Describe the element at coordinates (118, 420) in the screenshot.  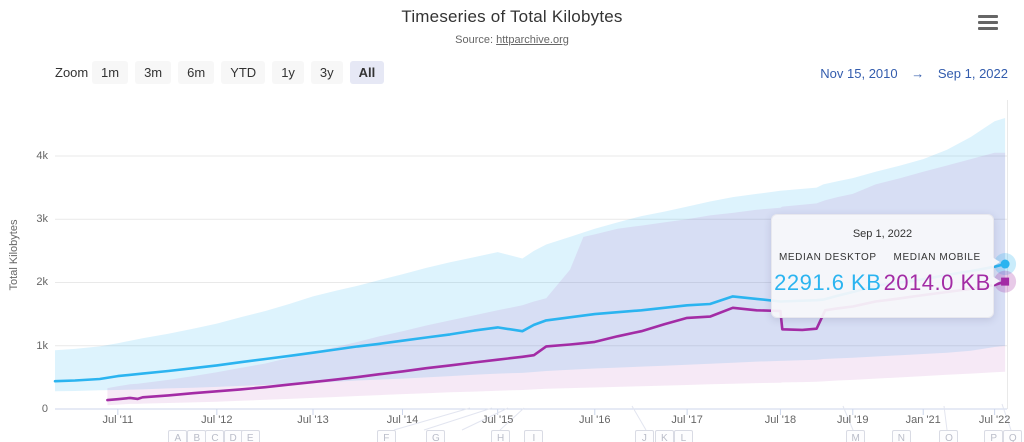
I see `x-tick-label: Jul '11` at that location.